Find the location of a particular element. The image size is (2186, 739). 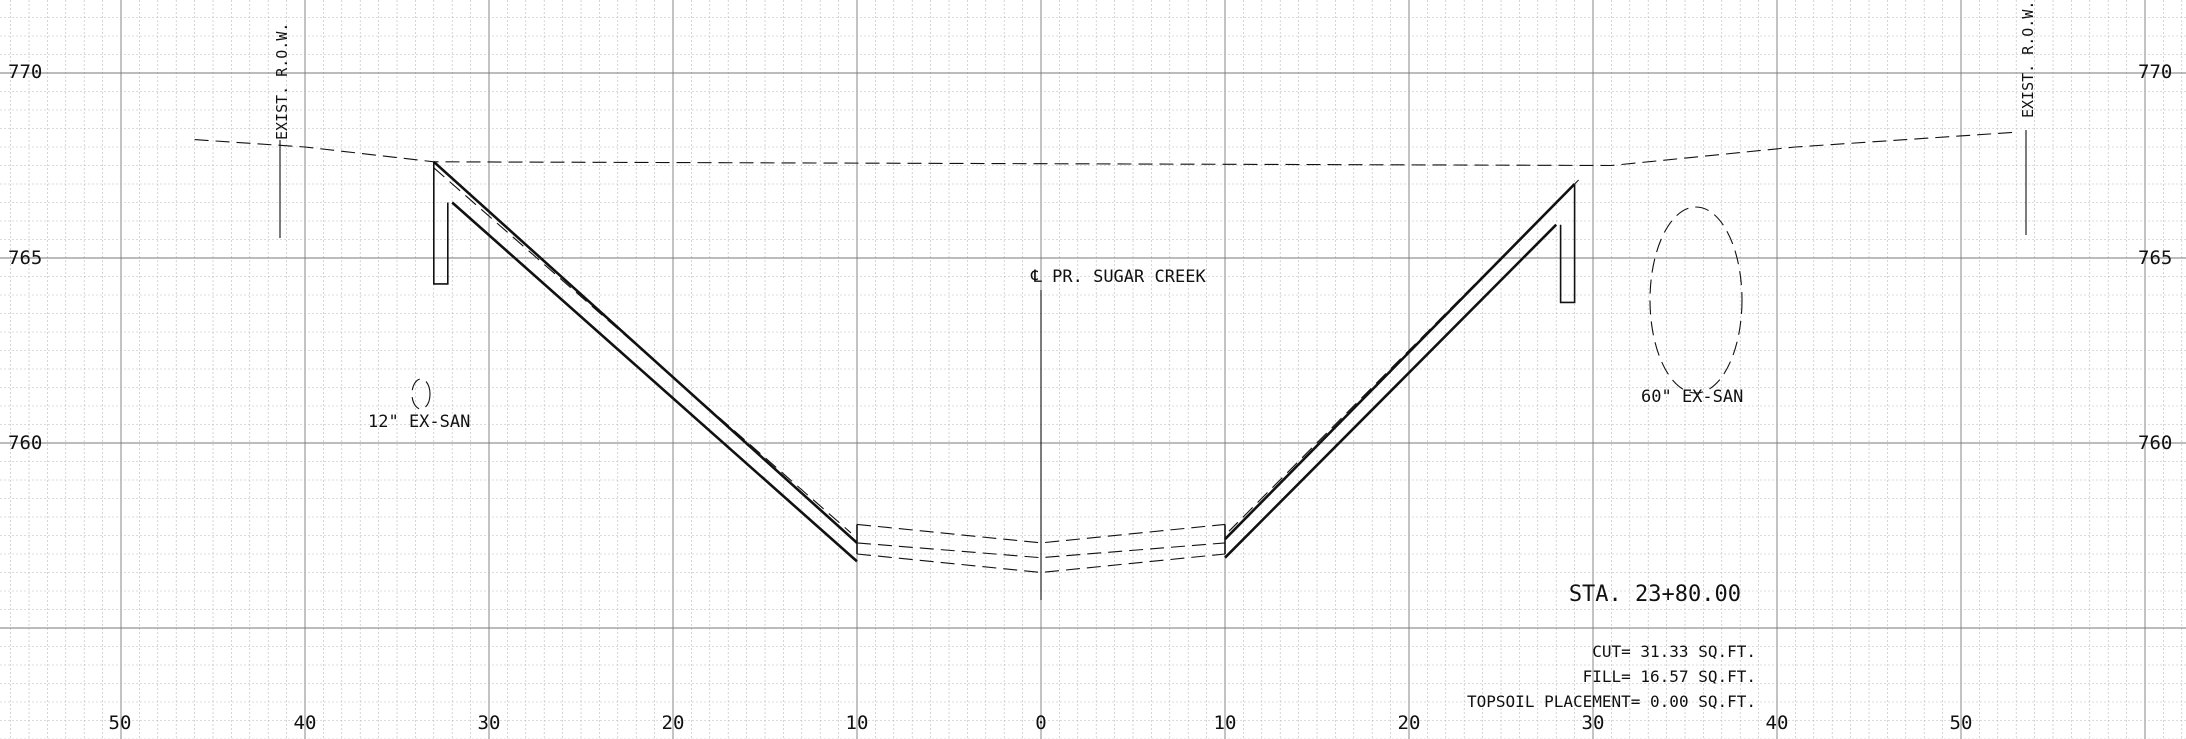

right-slope-top-line is located at coordinates (1400, 362).